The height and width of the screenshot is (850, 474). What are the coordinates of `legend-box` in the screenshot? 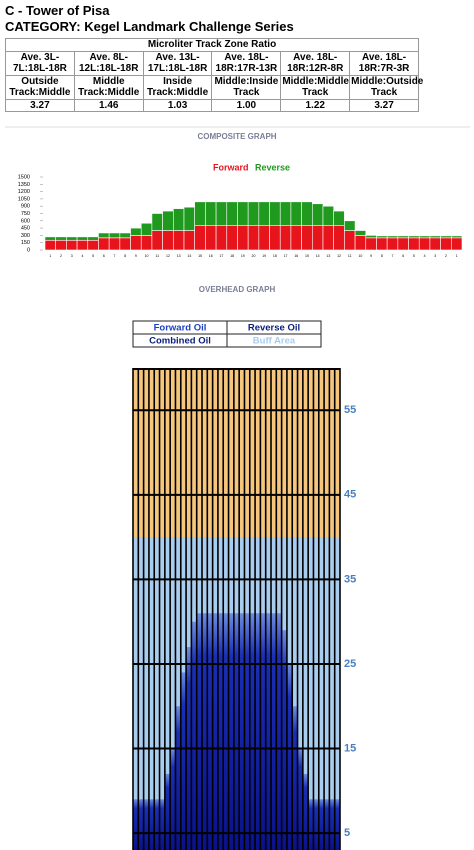 It's located at (274, 340).